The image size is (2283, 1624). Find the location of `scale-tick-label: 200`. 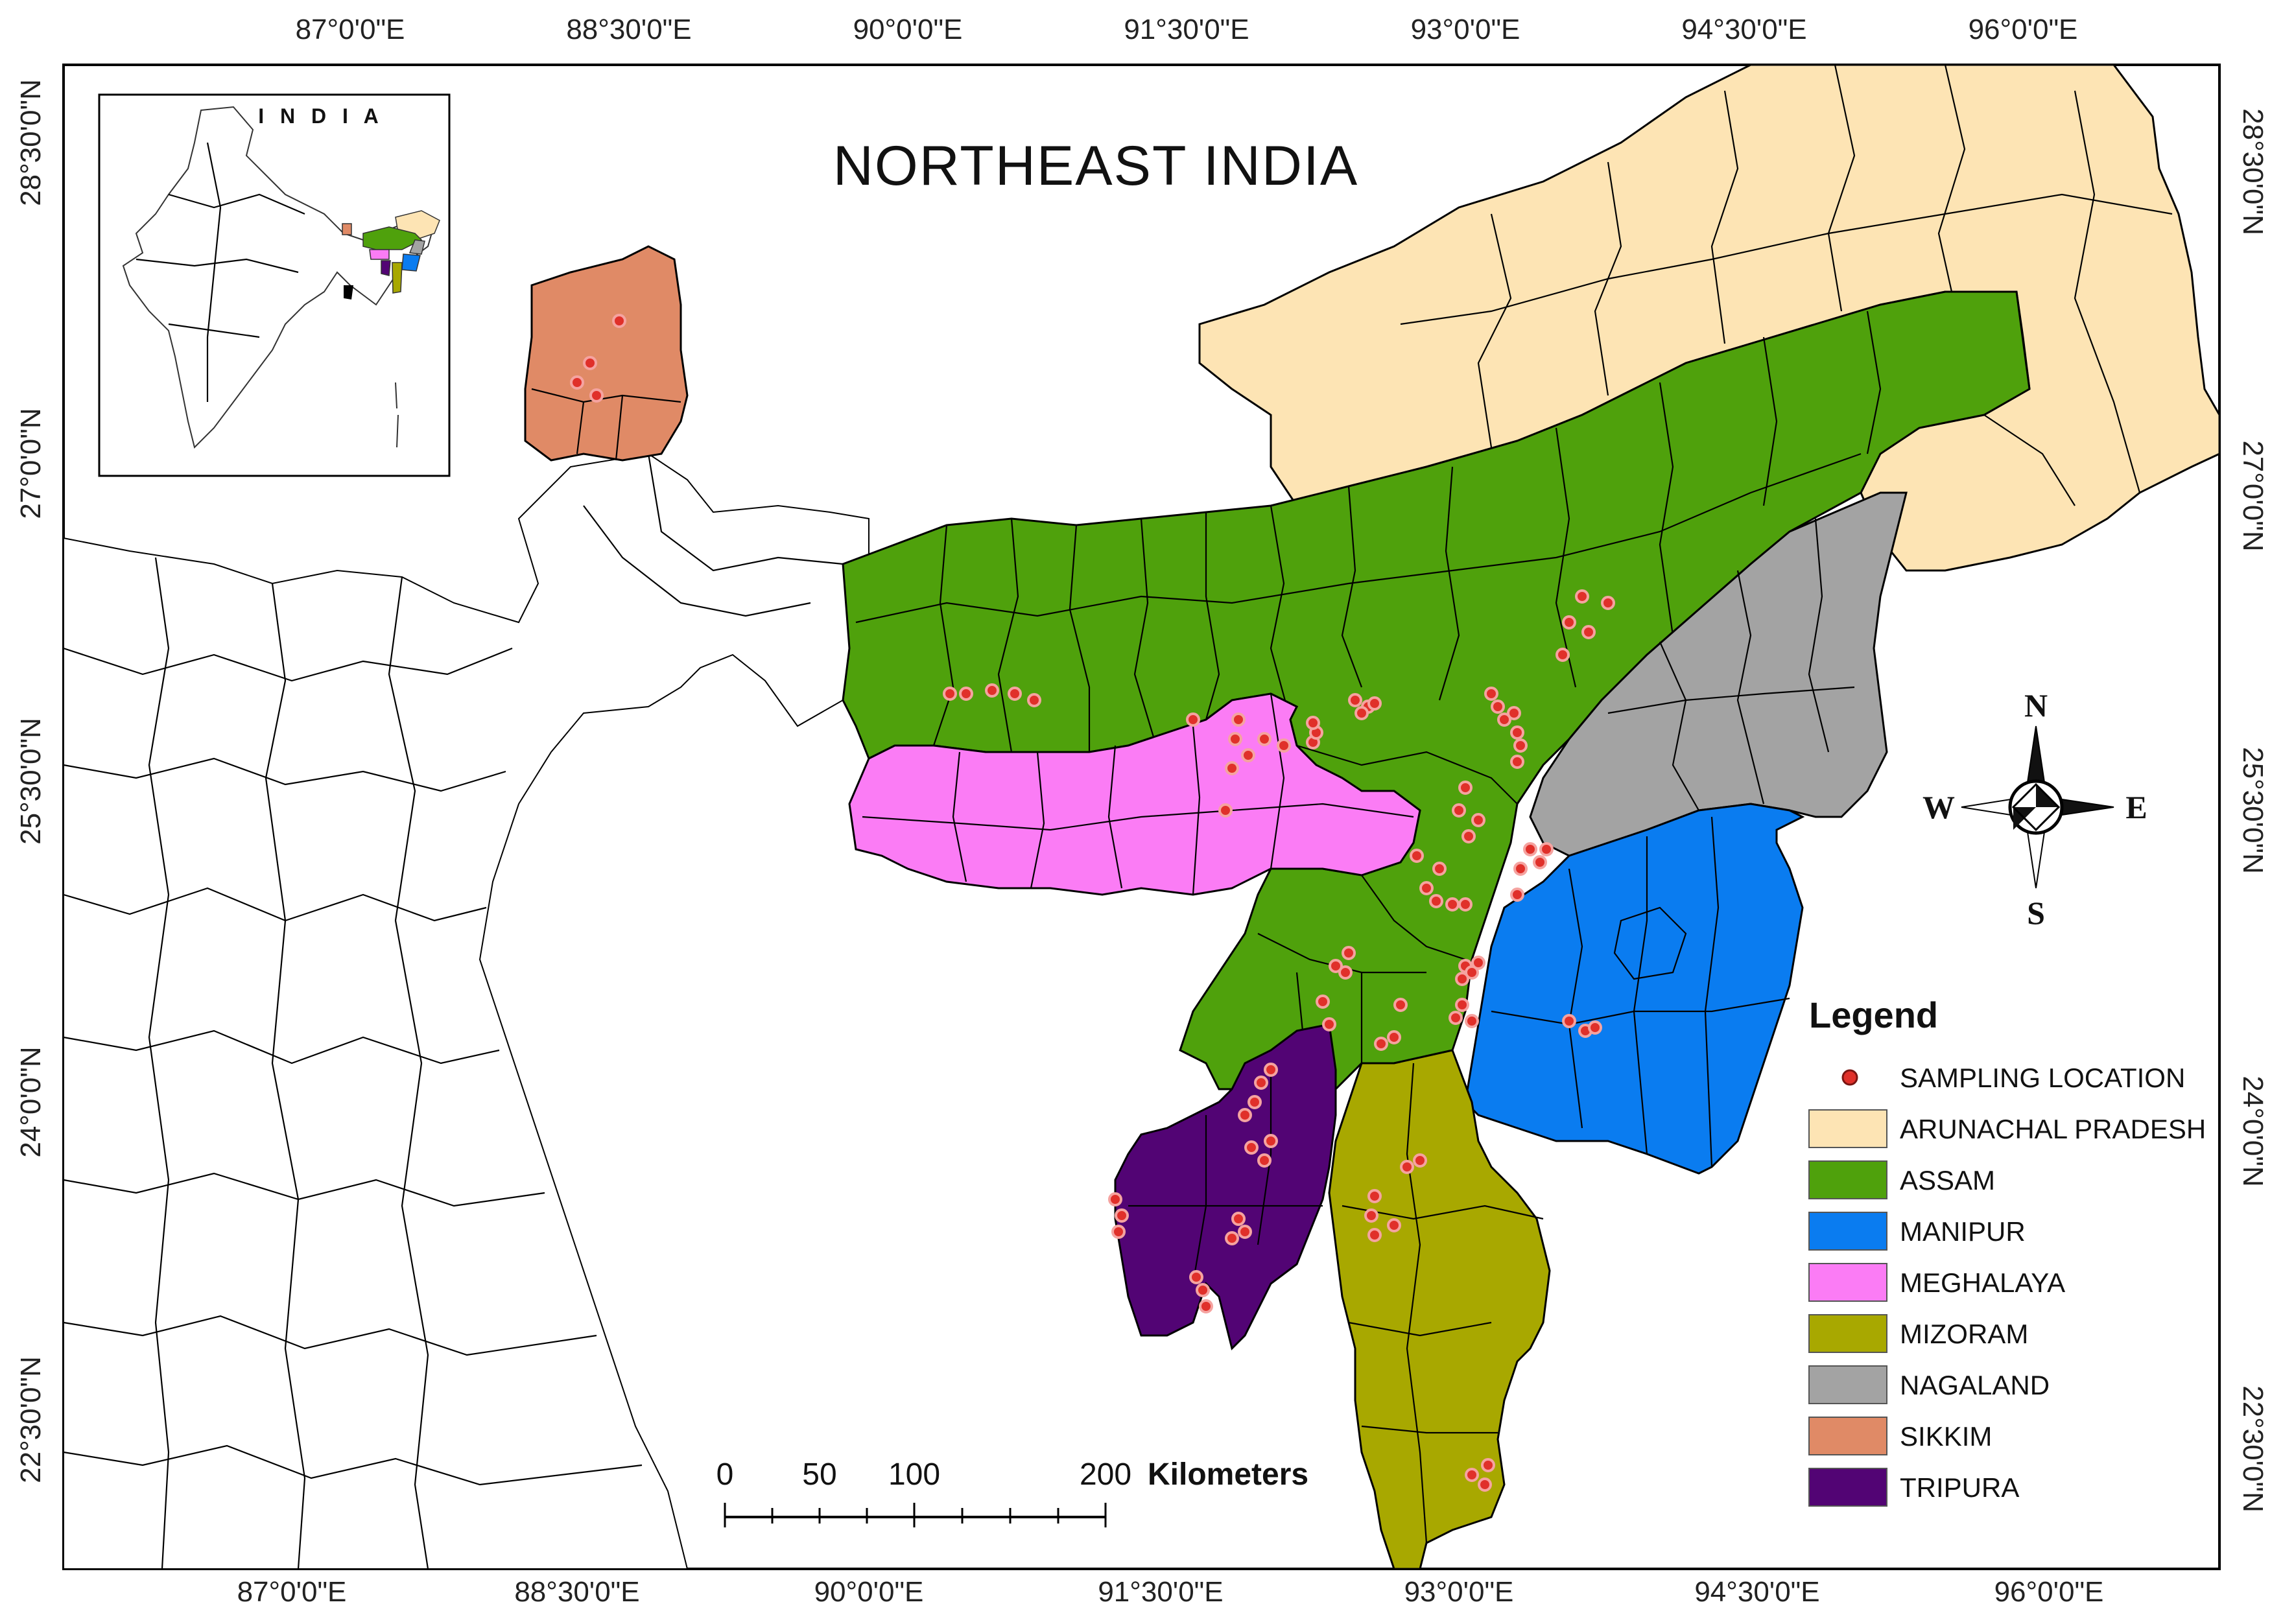

scale-tick-label: 200 is located at coordinates (1105, 1474).